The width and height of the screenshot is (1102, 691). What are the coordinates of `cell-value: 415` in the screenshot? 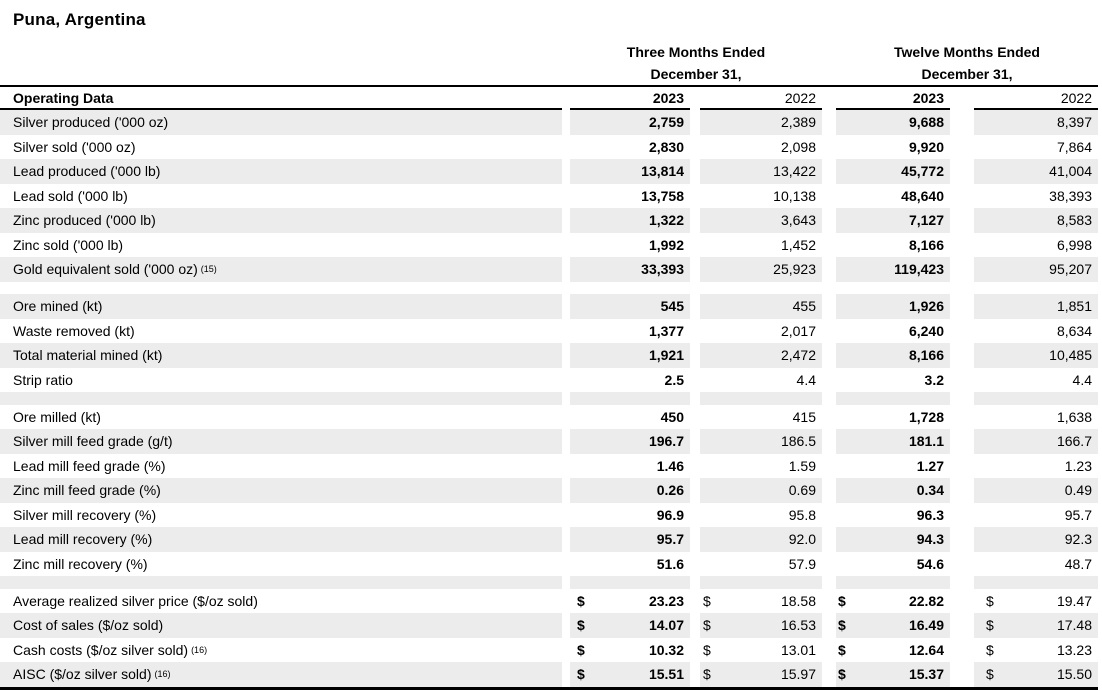 It's located at (804, 416).